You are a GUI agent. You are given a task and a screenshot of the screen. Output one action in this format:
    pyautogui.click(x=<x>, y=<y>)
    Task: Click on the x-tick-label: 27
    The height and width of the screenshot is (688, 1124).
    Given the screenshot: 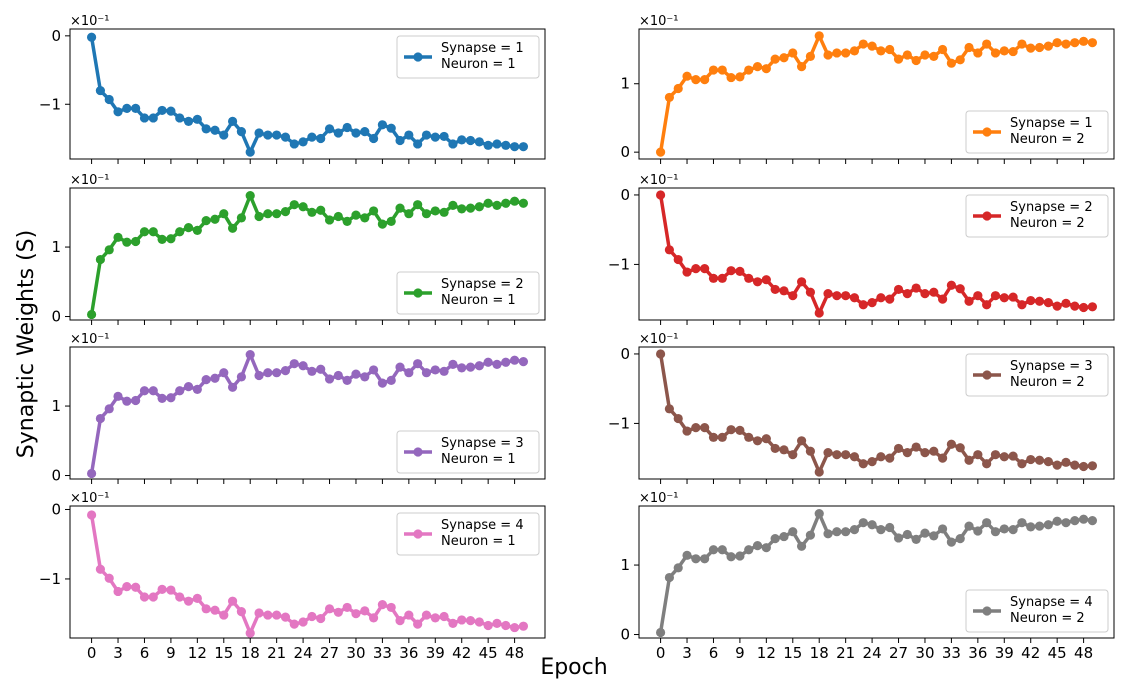 What is the action you would take?
    pyautogui.click(x=329, y=653)
    